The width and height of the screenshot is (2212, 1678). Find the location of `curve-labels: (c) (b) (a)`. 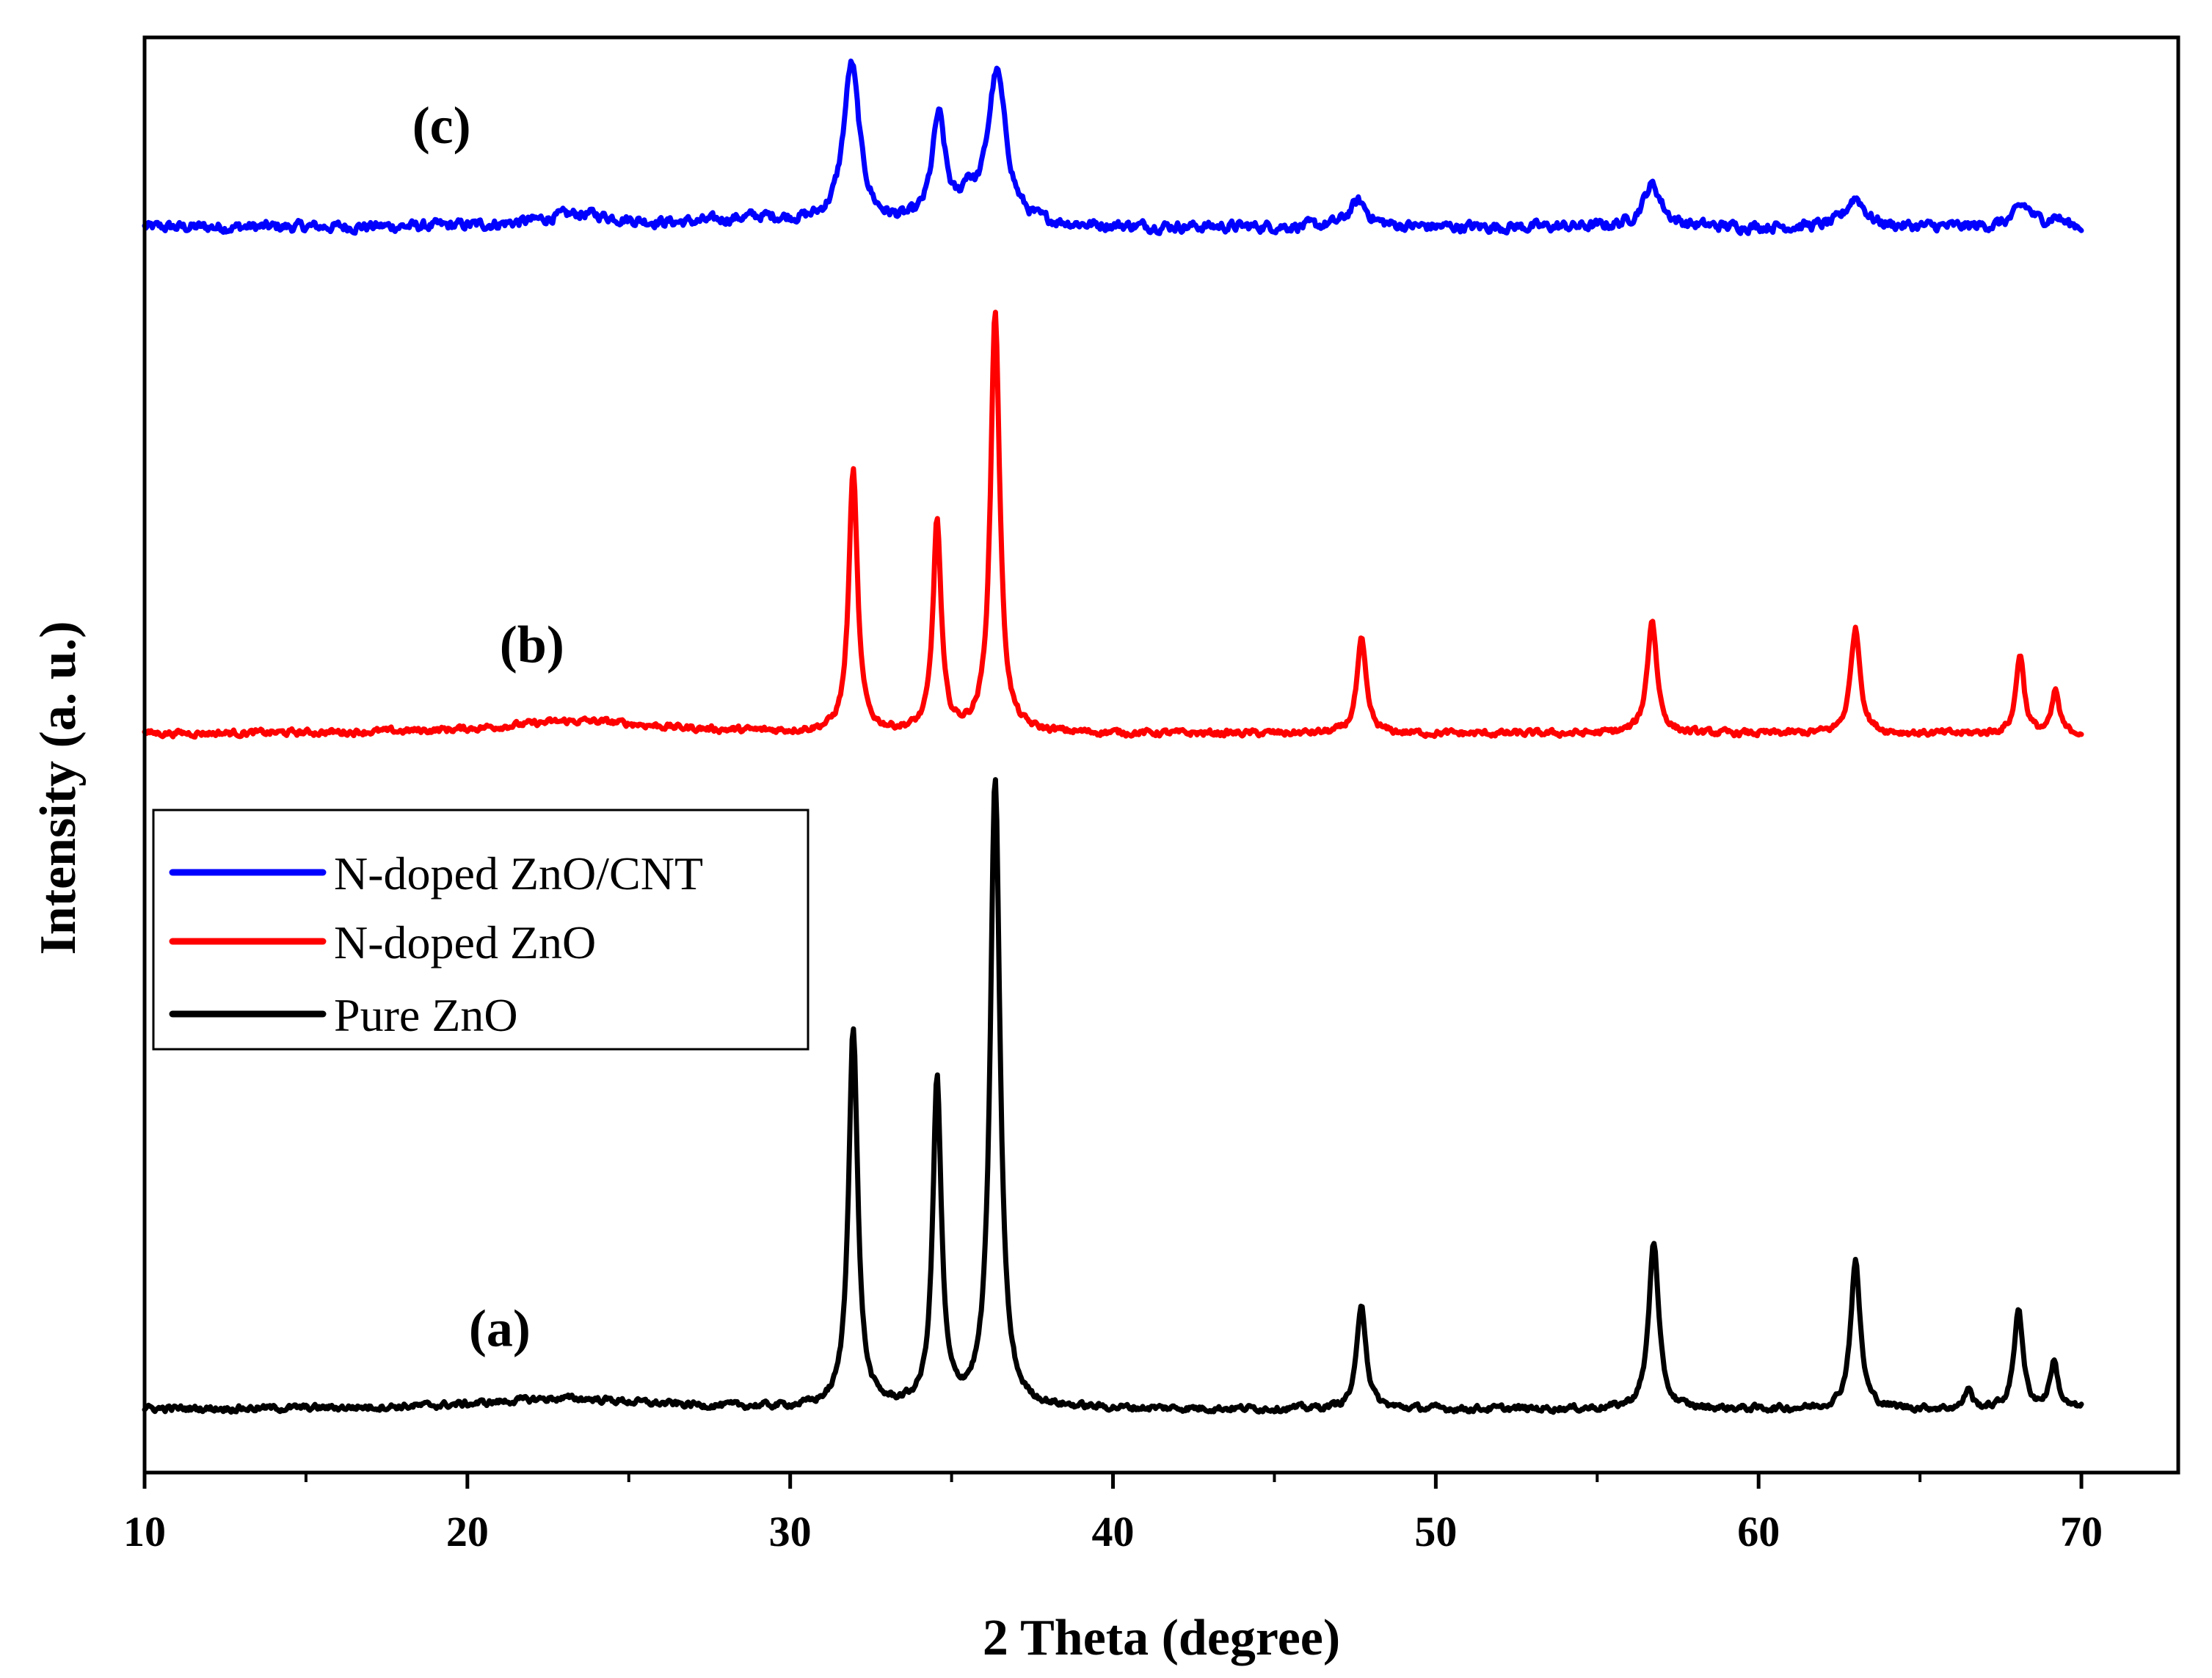

curve-labels: (c) (b) (a) is located at coordinates (488, 727).